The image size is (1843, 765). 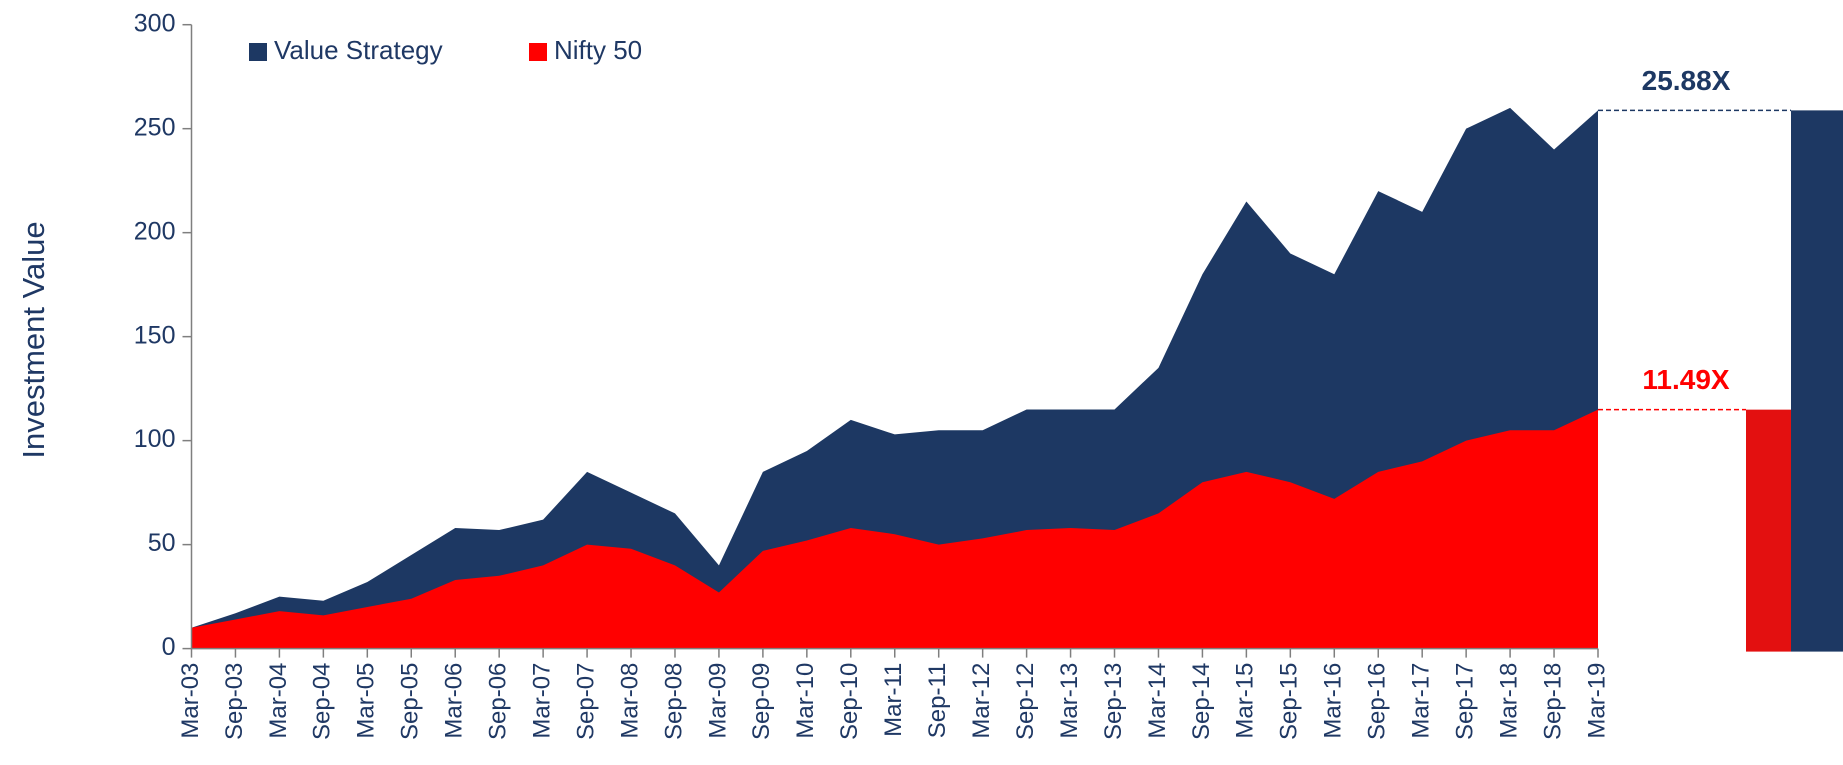 What do you see at coordinates (1333, 701) in the screenshot?
I see `x-tick-label: Mar-16` at bounding box center [1333, 701].